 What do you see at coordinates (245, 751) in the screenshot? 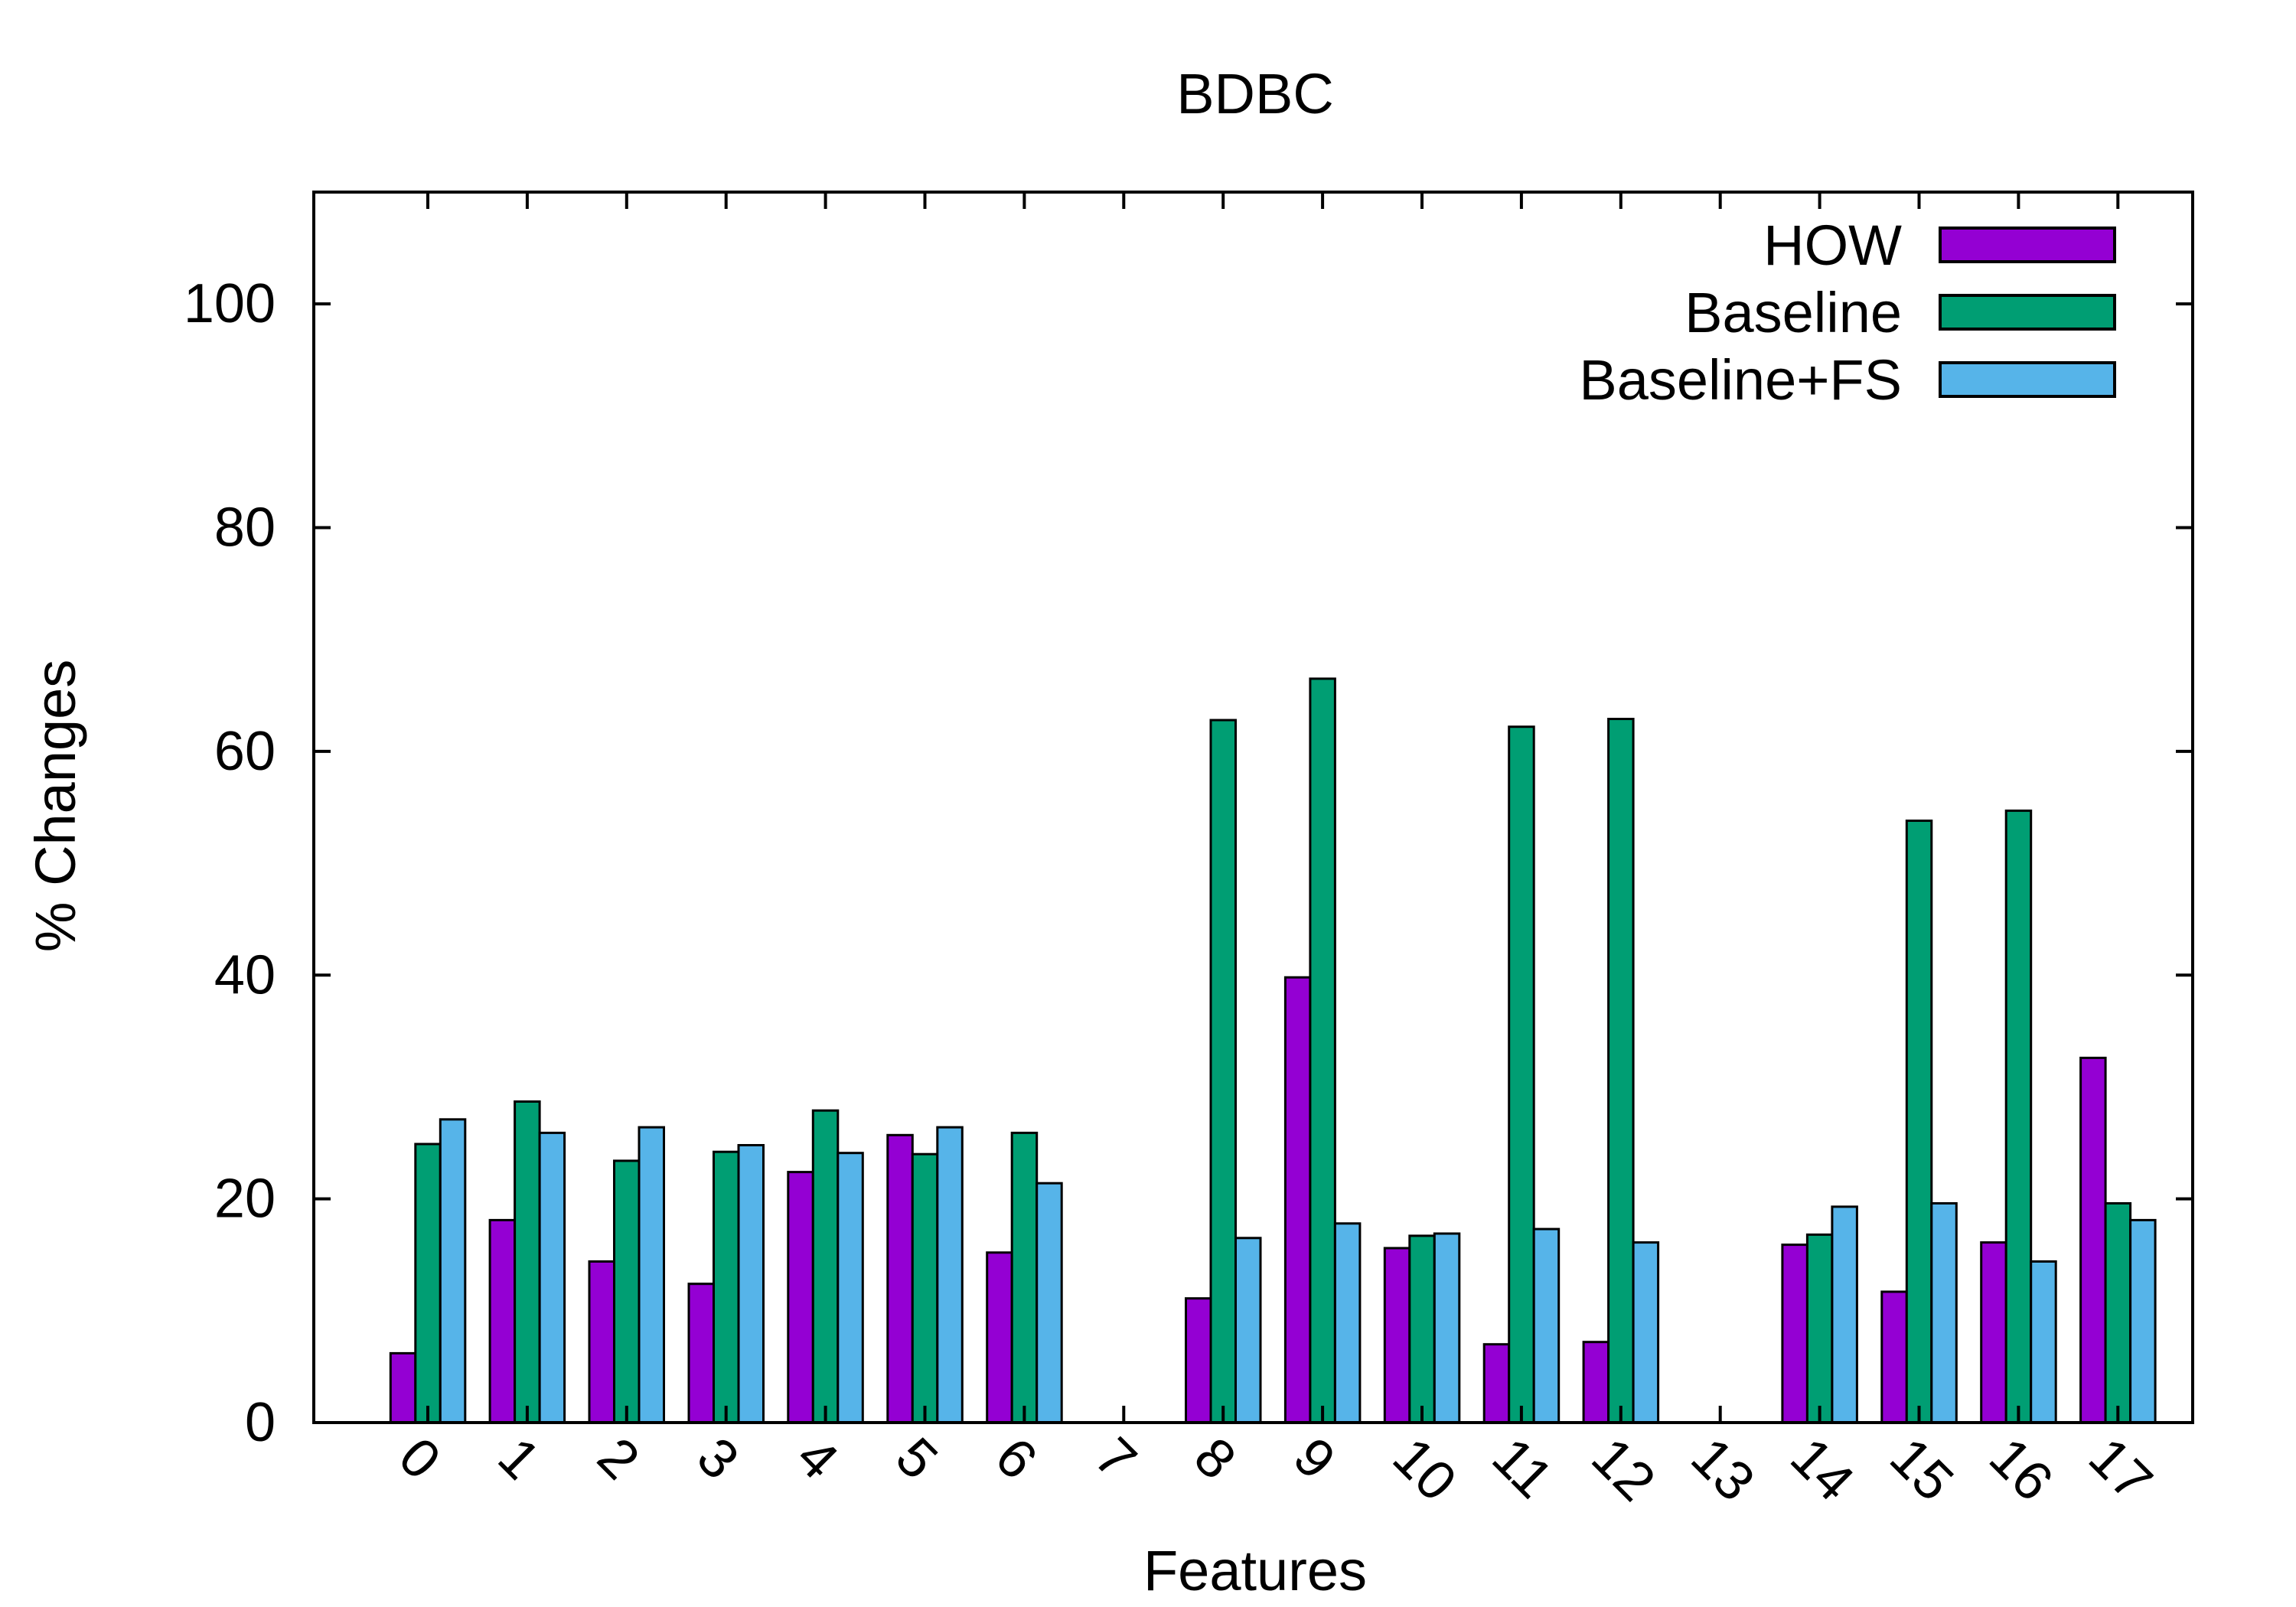
I see `y-tick-label: 60` at bounding box center [245, 751].